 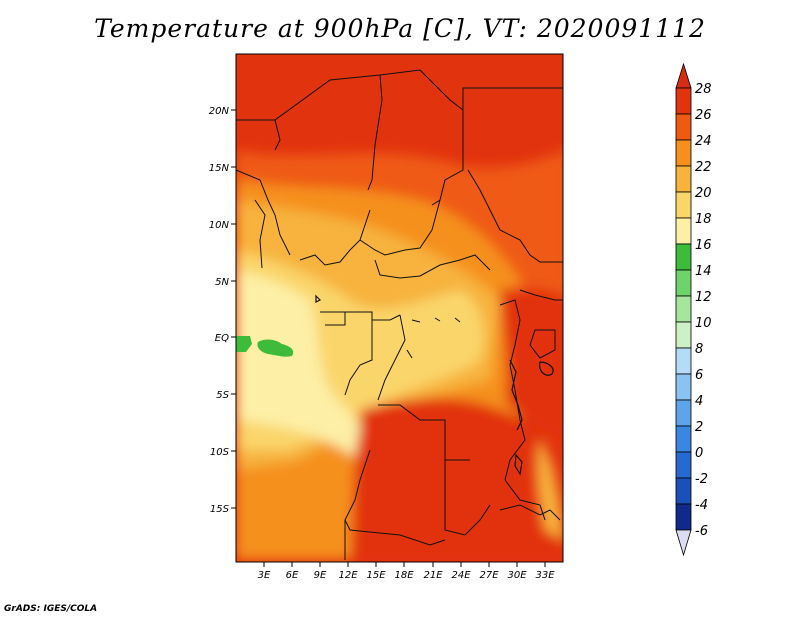 I want to click on colorbar-label: 10, so click(x=703, y=323).